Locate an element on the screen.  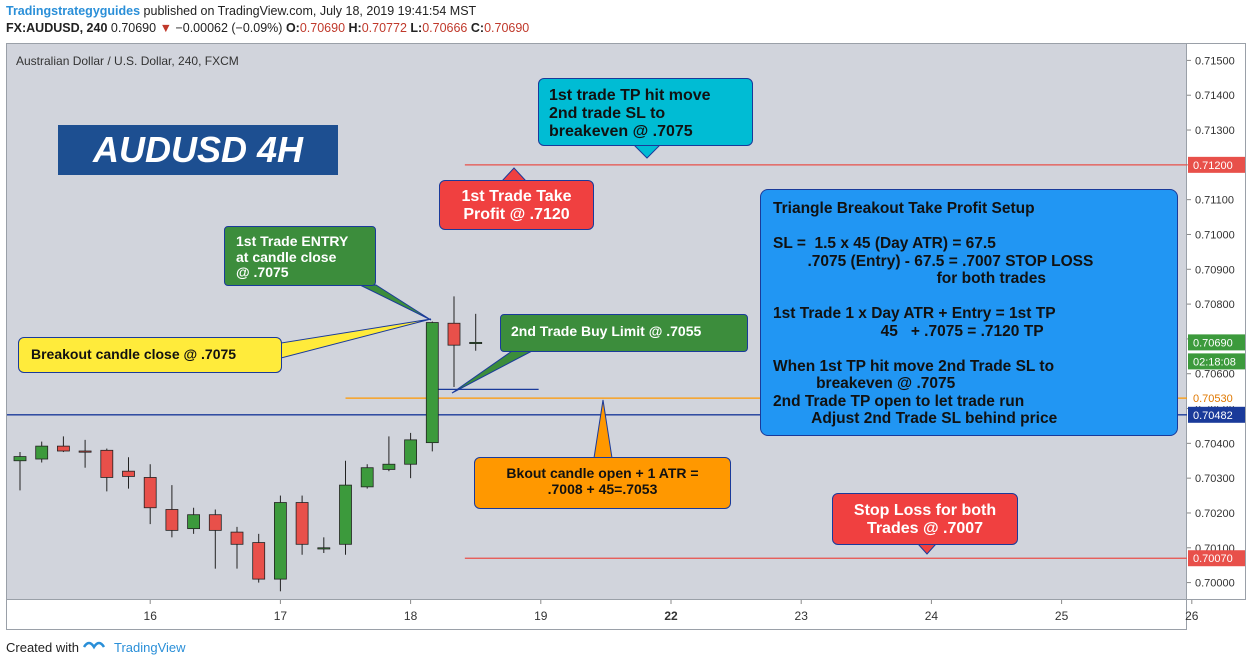
support-line-tag-bg is located at coordinates (1216, 414).